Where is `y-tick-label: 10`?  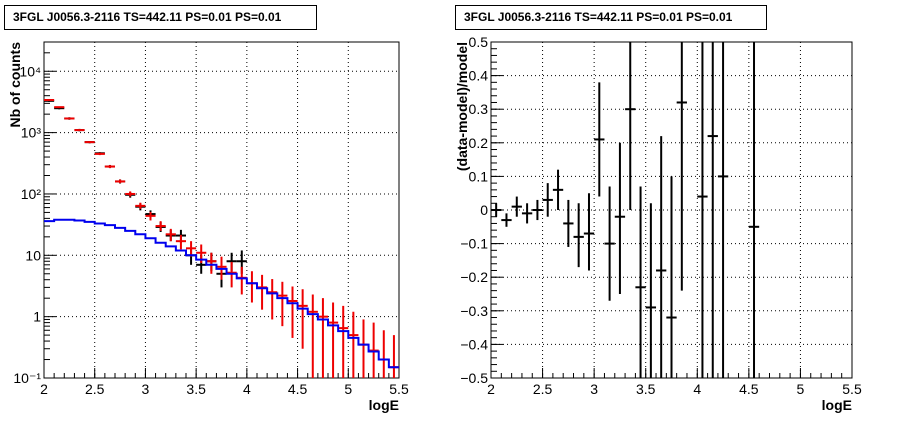
y-tick-label: 10 is located at coordinates (33, 255).